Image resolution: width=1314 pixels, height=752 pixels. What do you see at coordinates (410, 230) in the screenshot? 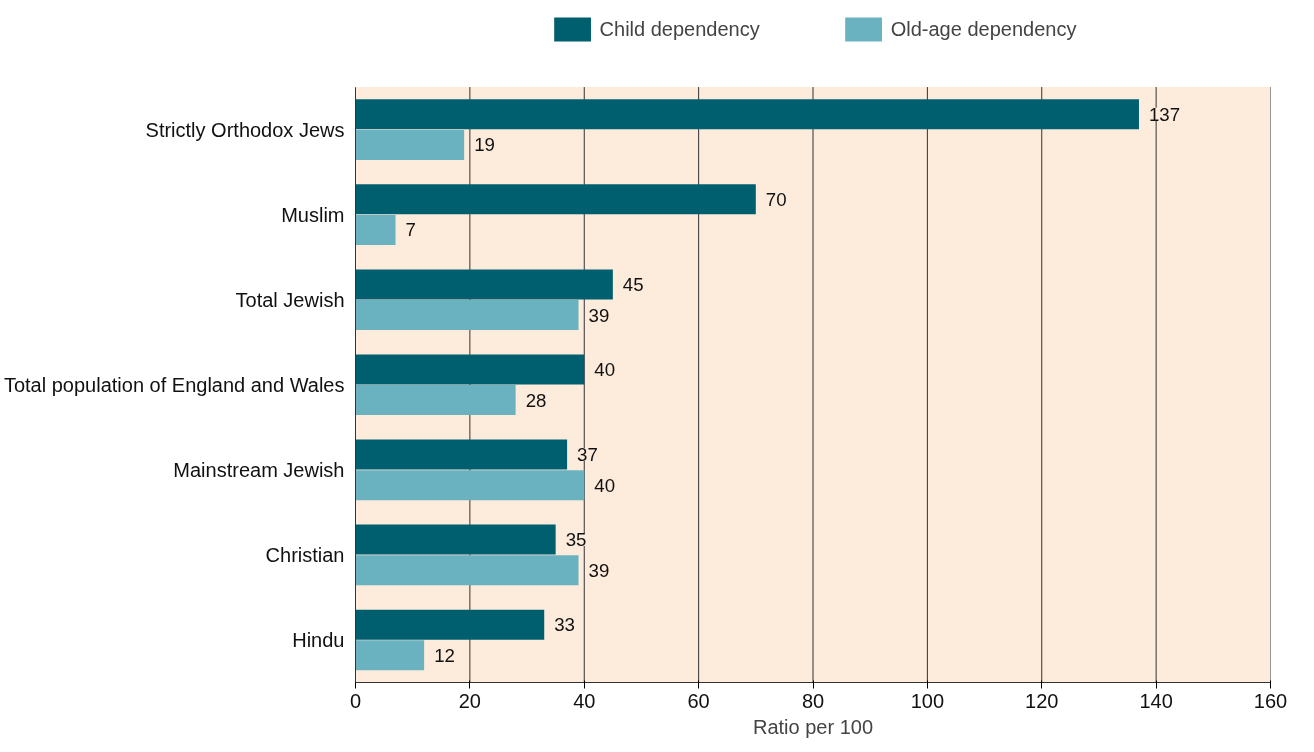
I see `data-label: 7` at bounding box center [410, 230].